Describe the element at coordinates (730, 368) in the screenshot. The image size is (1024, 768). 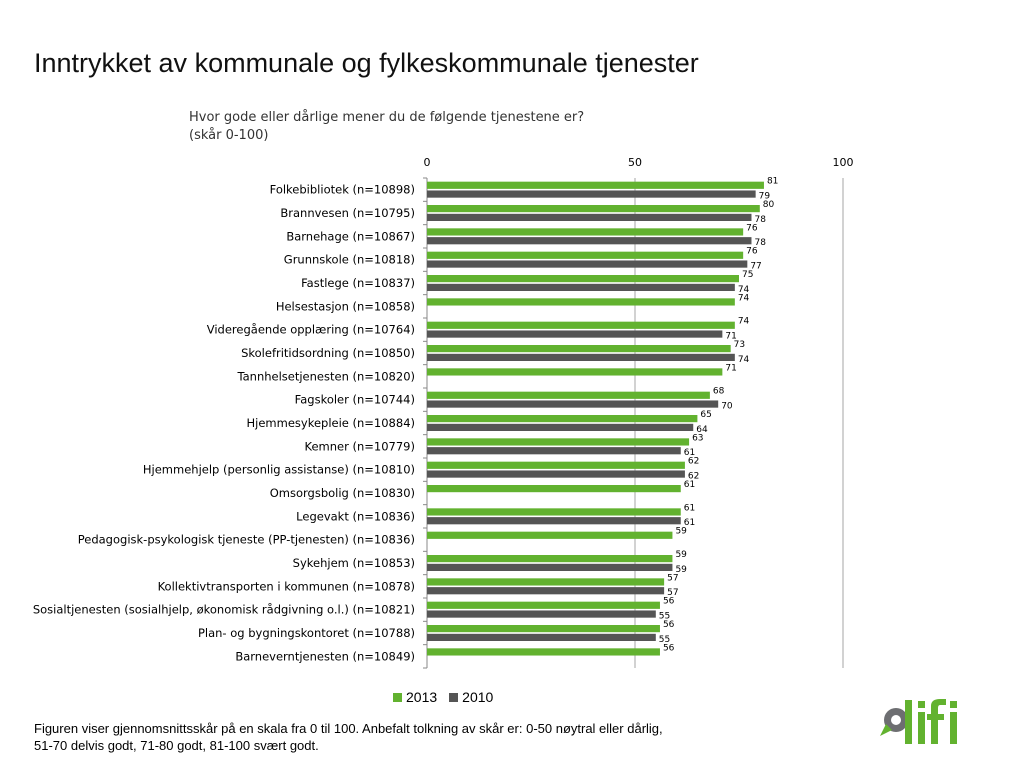
I see `data-label-2013: 71` at that location.